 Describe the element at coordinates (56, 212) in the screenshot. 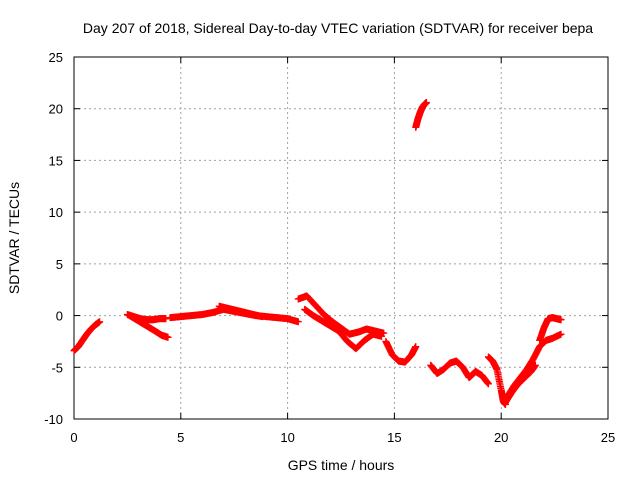

I see `y-tick-label: 10` at that location.